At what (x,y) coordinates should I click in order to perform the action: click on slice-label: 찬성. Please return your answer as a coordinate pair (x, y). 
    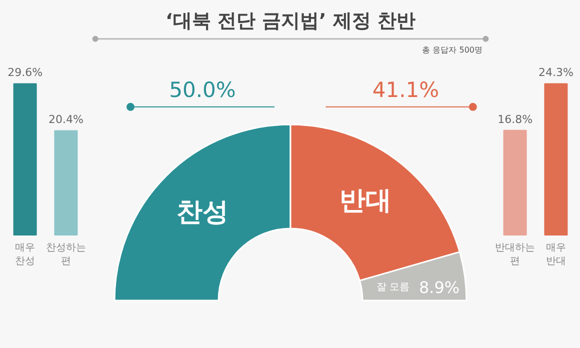
    Looking at the image, I should click on (202, 212).